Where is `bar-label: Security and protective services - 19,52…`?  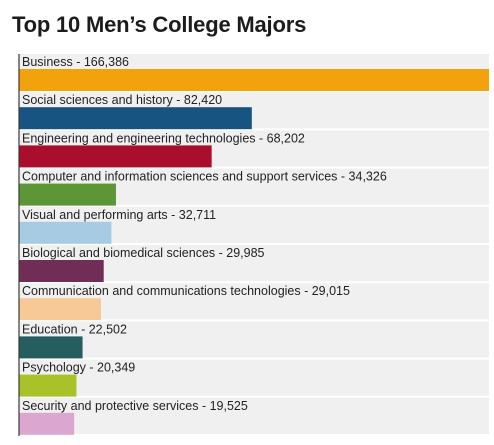 bar-label: Security and protective services - 19,52… is located at coordinates (135, 406).